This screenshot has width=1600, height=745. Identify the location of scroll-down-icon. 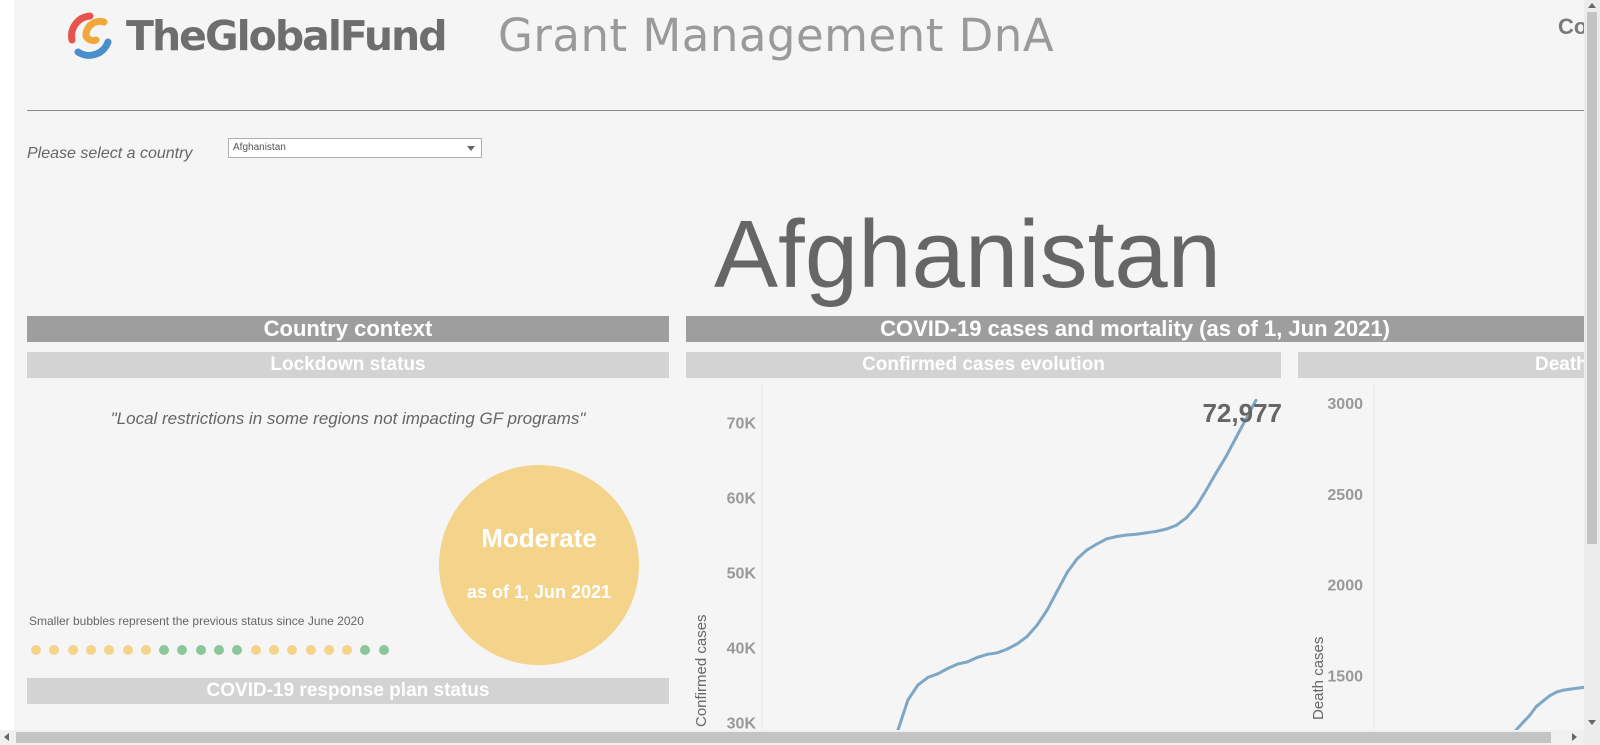
(1592, 722).